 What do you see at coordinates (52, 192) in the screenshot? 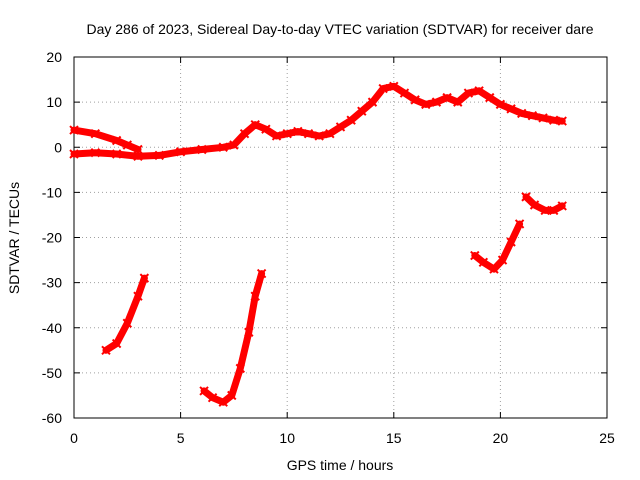
I see `y-tick-label: -10` at bounding box center [52, 192].